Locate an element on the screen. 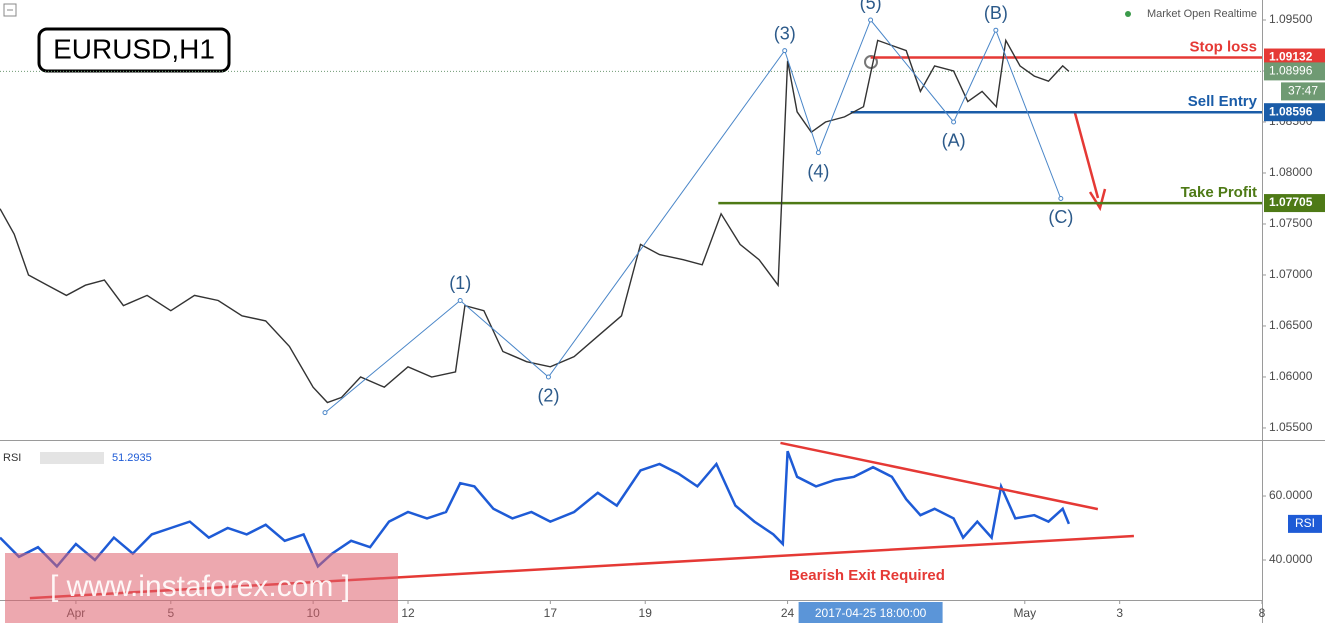 This screenshot has height=623, width=1325. level-price: 1.09132 is located at coordinates (1291, 57).